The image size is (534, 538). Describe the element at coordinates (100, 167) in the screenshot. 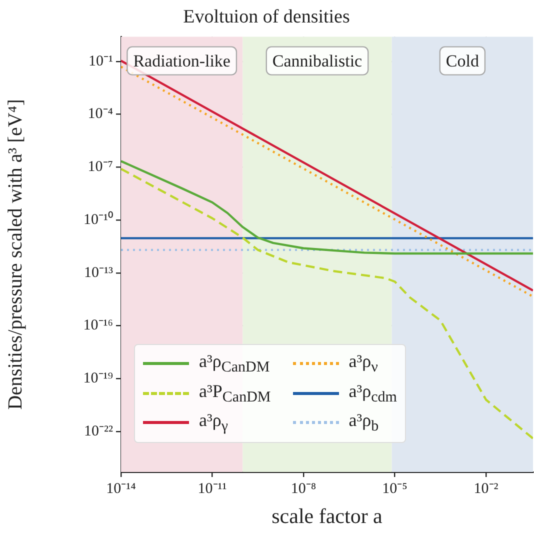

I see `y-tick-label: 10⁻⁷` at that location.